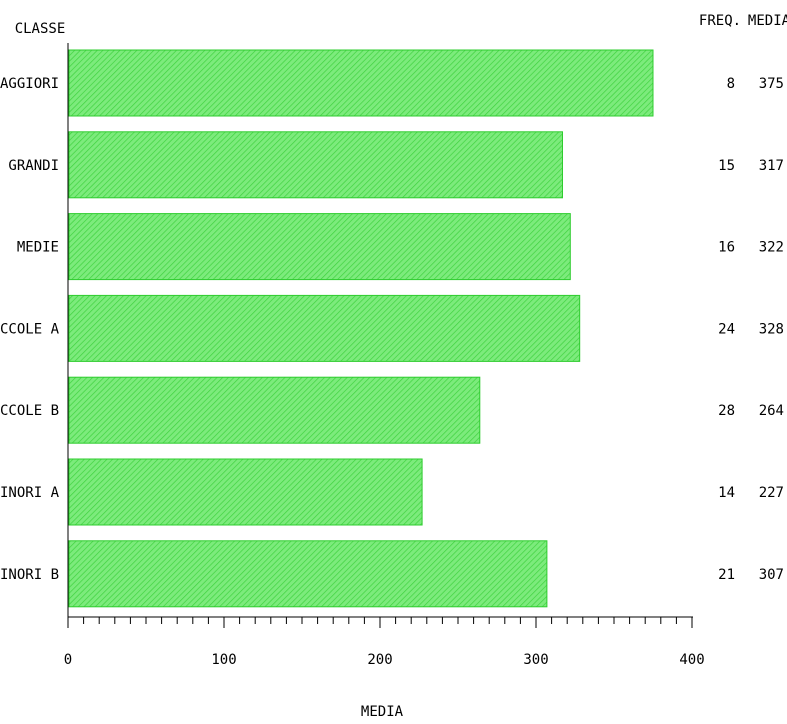  I want to click on category-header: CLASSE, so click(40, 29).